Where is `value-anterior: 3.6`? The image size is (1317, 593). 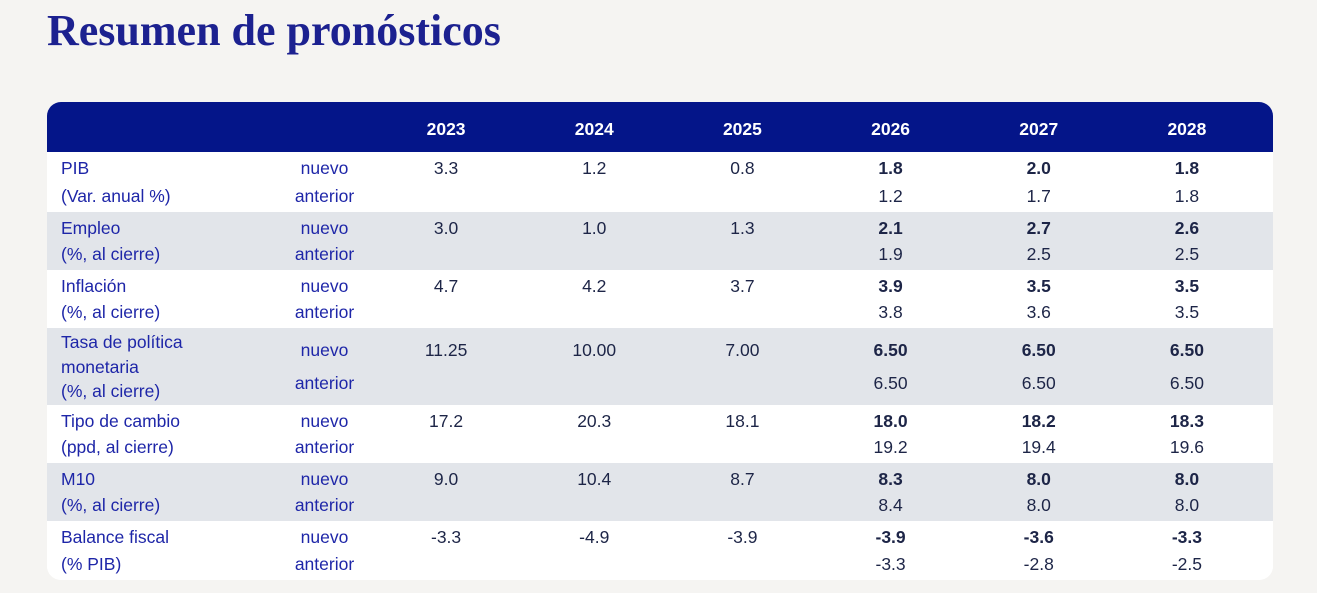
value-anterior: 3.6 is located at coordinates (1038, 312).